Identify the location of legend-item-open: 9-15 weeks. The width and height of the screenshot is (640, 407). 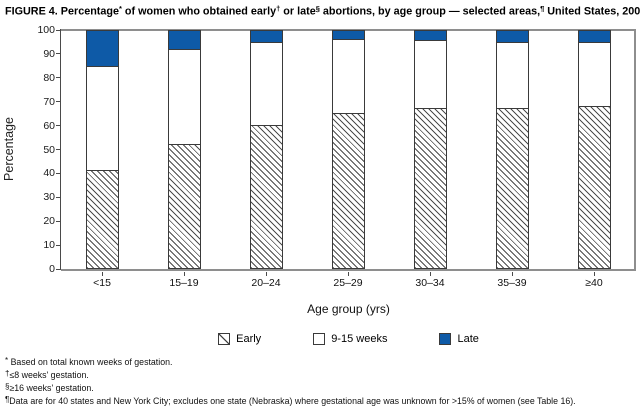
(350, 339).